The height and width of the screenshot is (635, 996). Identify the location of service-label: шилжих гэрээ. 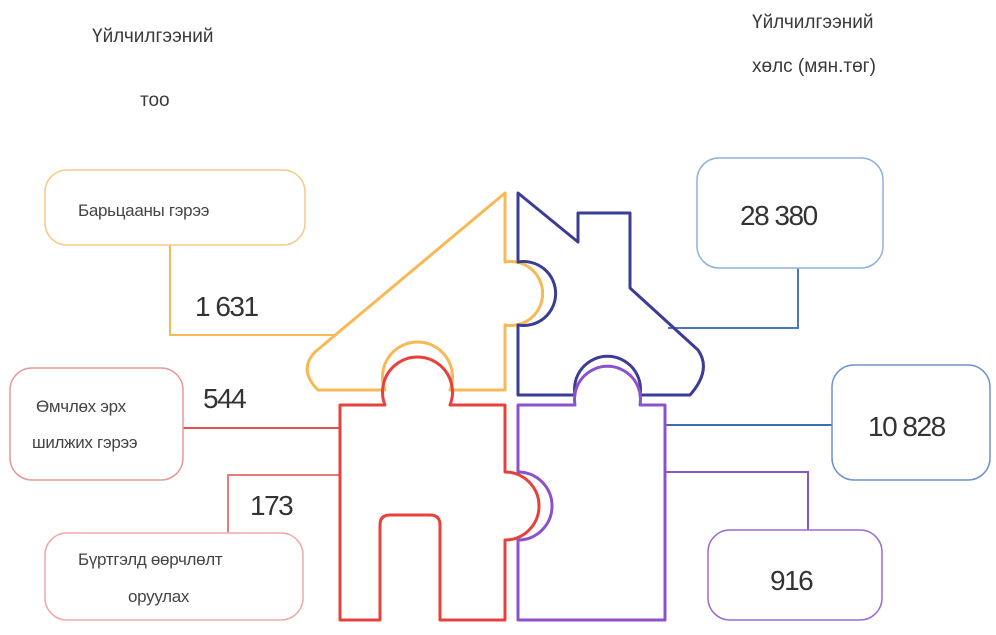
(84, 442).